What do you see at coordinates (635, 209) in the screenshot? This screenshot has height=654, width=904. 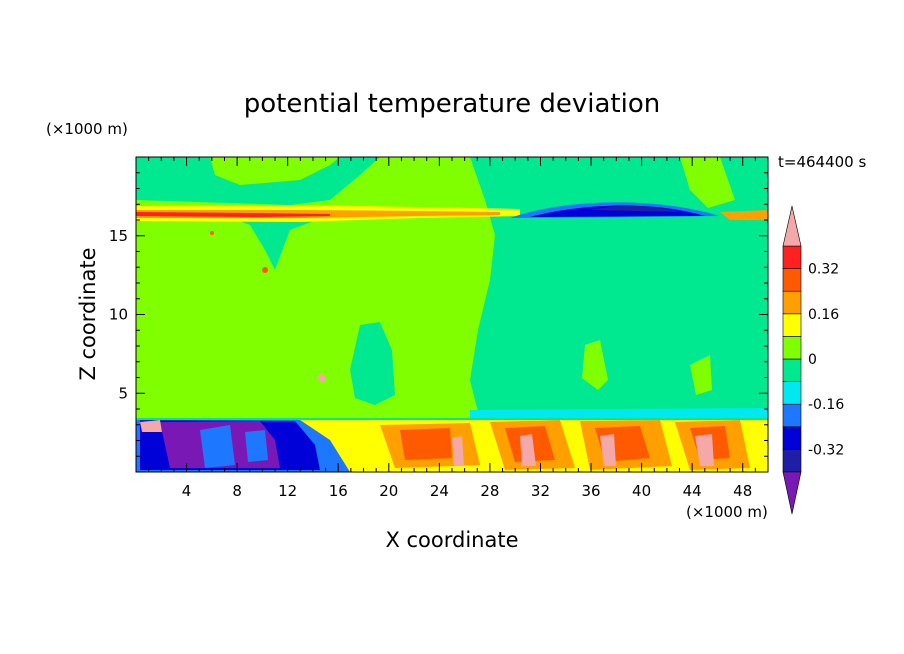 I see `field-cold-lens-core` at bounding box center [635, 209].